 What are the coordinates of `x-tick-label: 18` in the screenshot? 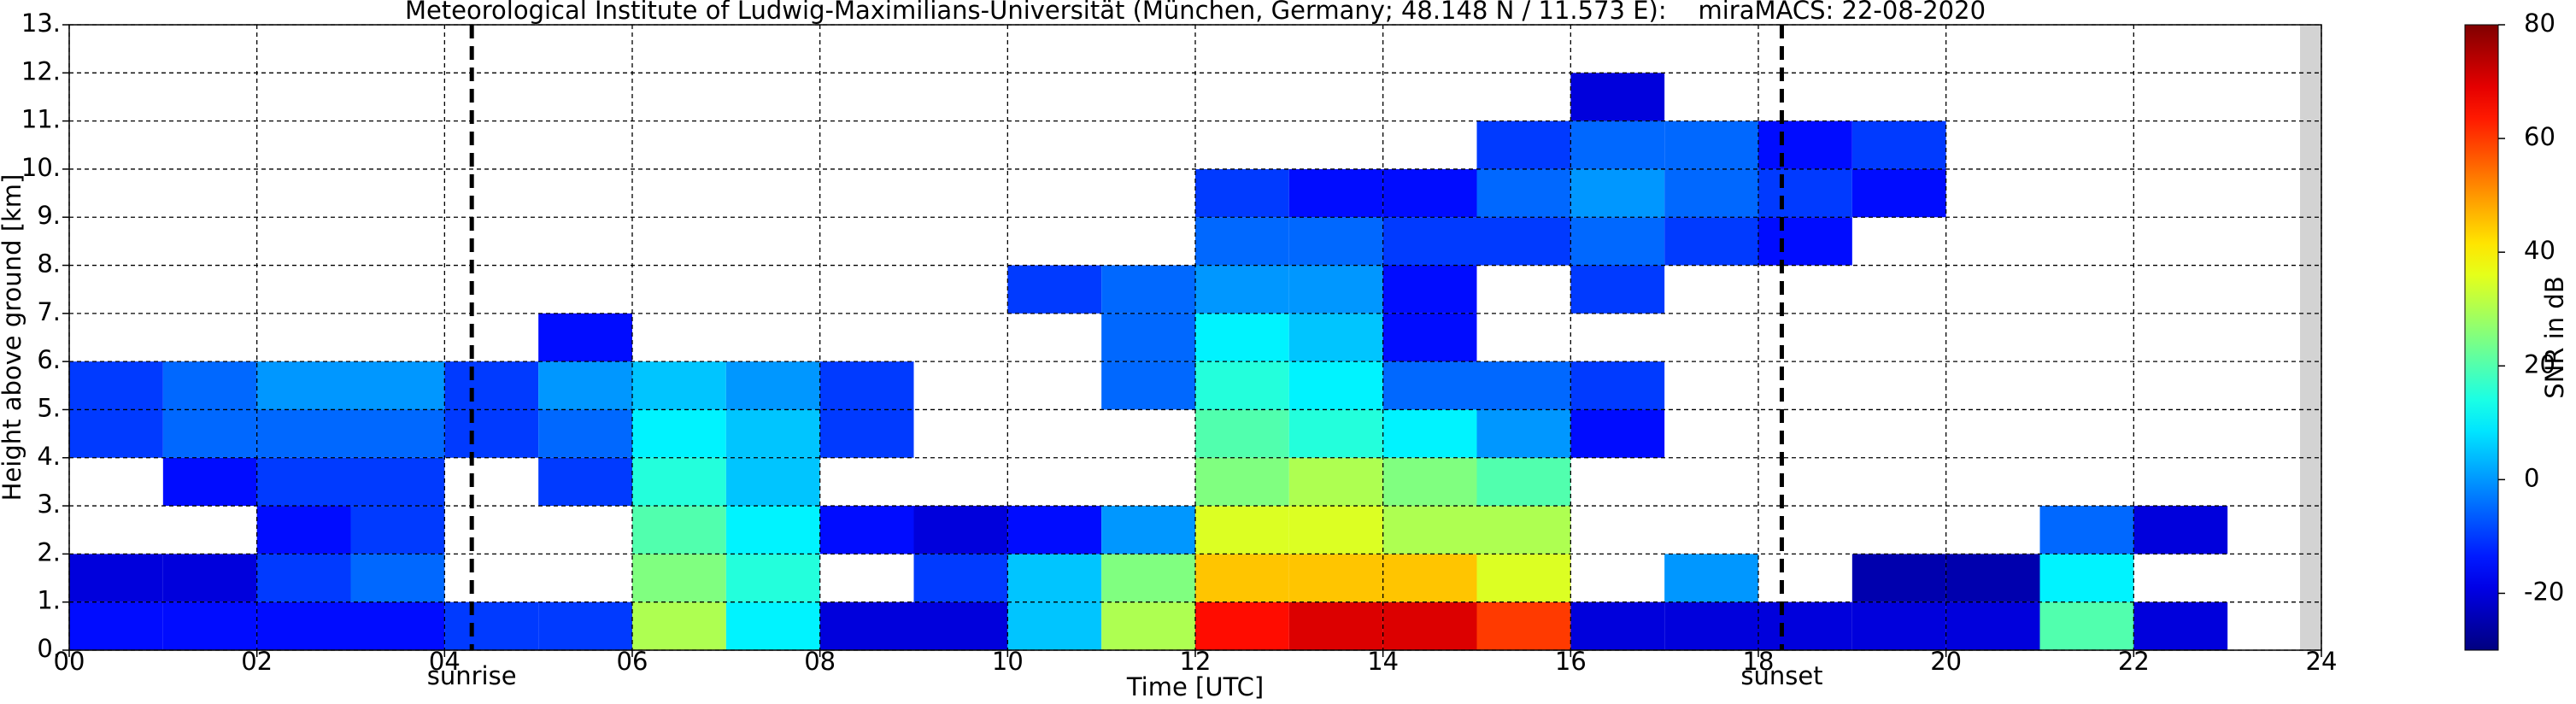 It's located at (1759, 661).